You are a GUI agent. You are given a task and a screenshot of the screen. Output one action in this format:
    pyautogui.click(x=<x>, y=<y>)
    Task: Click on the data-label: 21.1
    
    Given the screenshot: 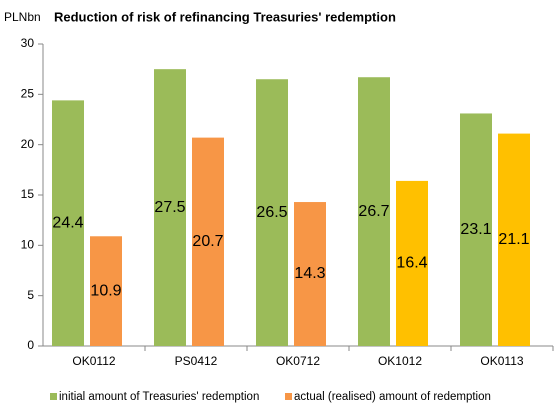 What is the action you would take?
    pyautogui.click(x=513, y=239)
    